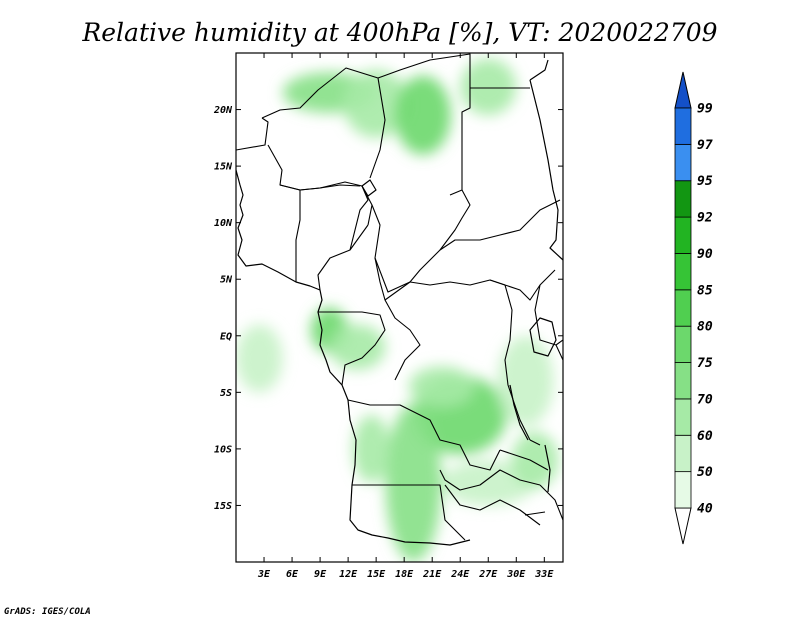  What do you see at coordinates (705, 363) in the screenshot?
I see `colorbar-label: 75` at bounding box center [705, 363].